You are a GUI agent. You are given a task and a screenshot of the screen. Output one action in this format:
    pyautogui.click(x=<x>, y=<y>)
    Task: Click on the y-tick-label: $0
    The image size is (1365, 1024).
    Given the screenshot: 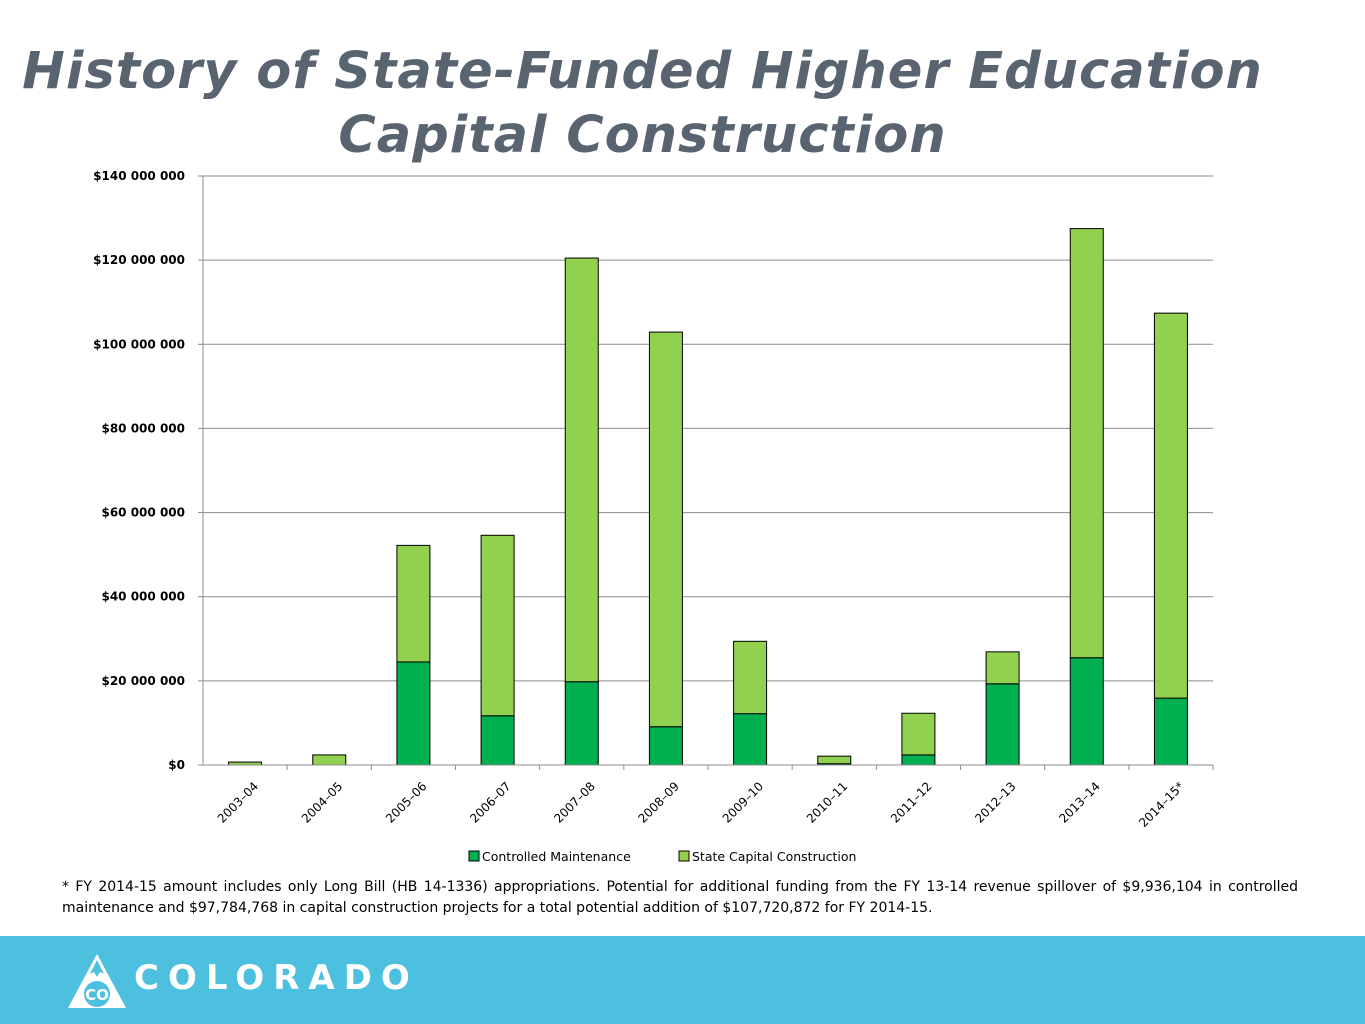 What is the action you would take?
    pyautogui.click(x=176, y=765)
    